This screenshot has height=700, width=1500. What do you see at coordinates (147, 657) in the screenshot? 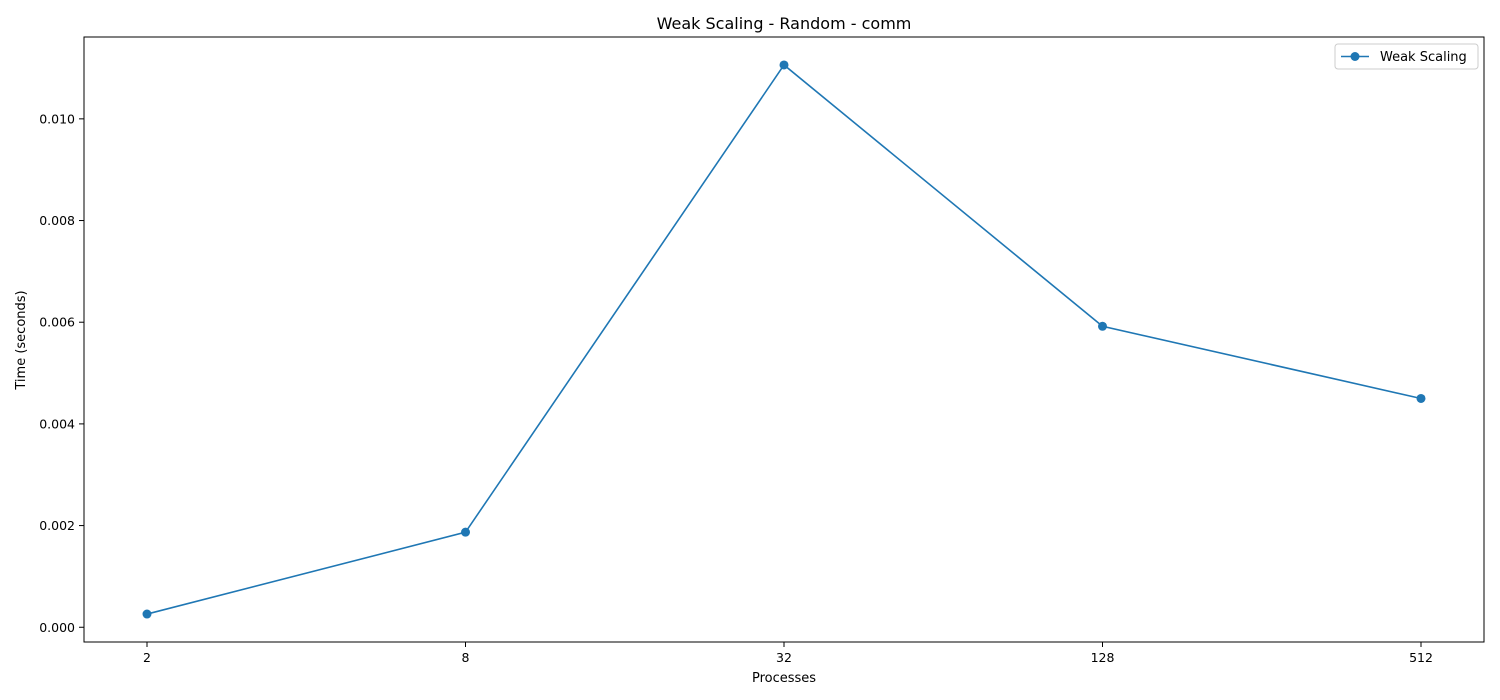
I see `x-tick-label: 2` at bounding box center [147, 657].